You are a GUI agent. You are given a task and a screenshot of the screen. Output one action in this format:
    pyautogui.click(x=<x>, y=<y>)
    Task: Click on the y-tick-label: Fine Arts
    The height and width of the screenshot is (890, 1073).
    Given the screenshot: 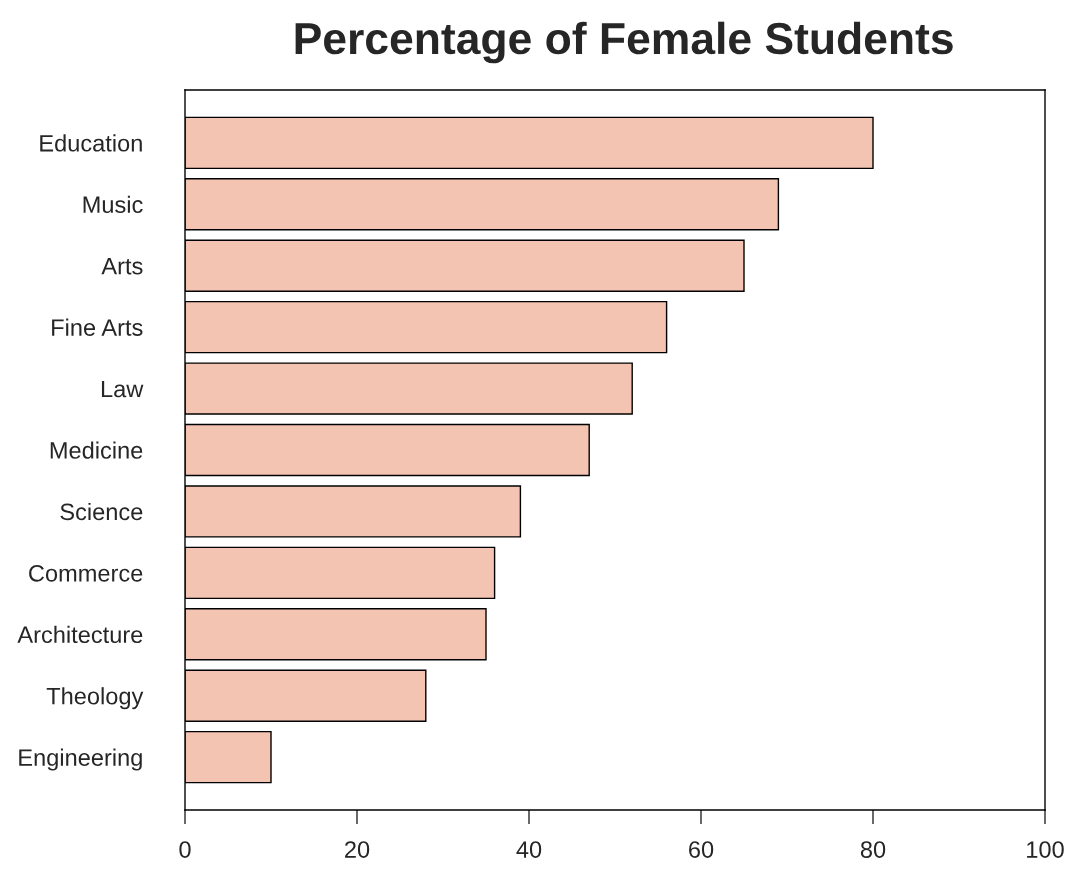 What is the action you would take?
    pyautogui.click(x=97, y=327)
    